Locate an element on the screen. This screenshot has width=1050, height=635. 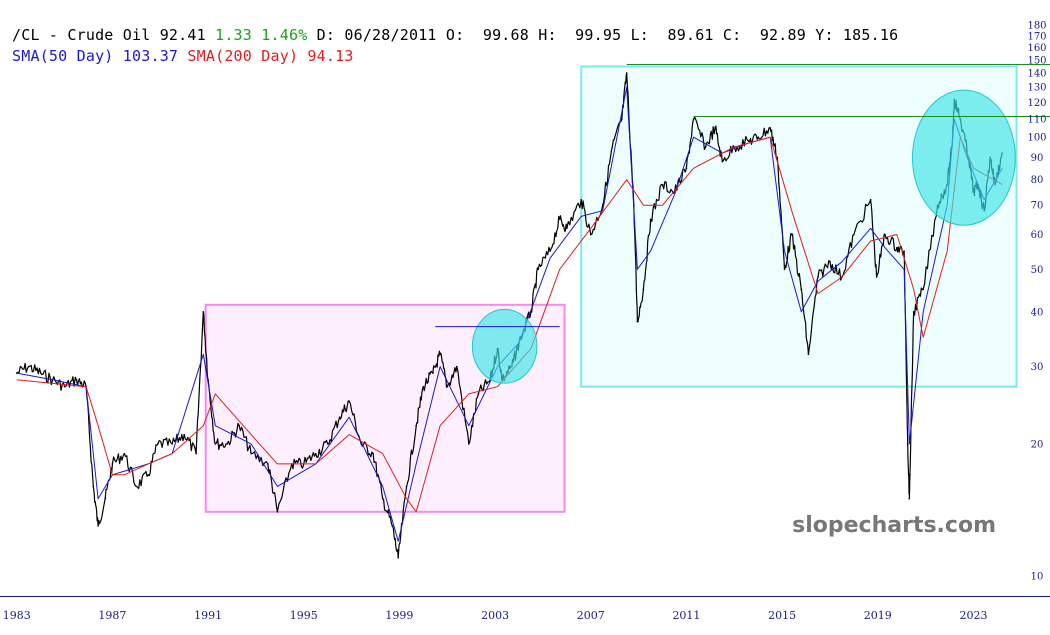
open-label: O: is located at coordinates (455, 35).